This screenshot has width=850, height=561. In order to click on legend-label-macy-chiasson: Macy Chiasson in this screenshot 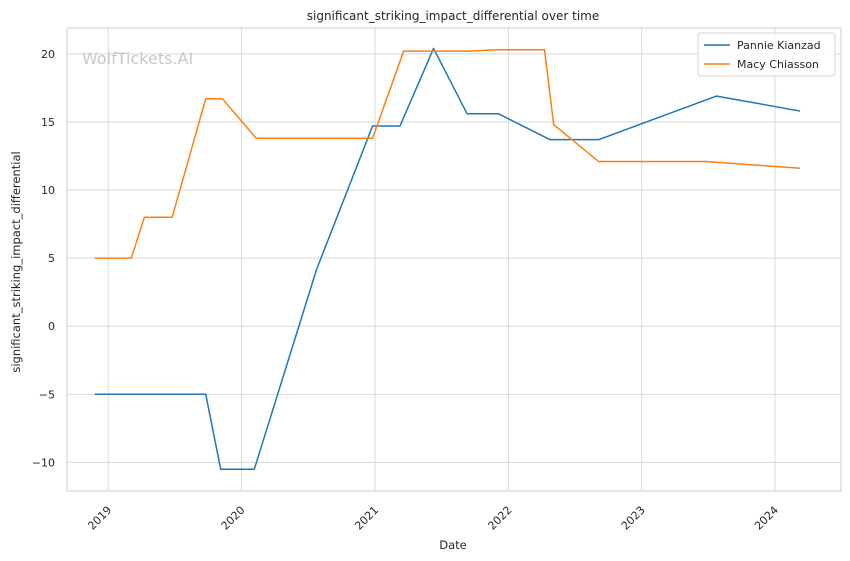, I will do `click(778, 64)`.